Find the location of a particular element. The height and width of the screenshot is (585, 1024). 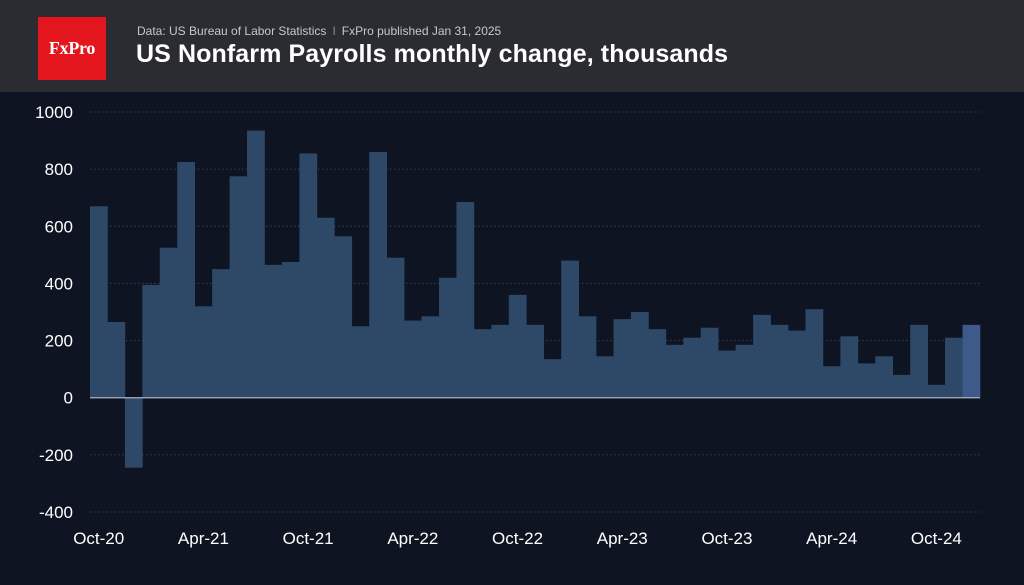

x-tick-label: Oct-20 is located at coordinates (98, 538).